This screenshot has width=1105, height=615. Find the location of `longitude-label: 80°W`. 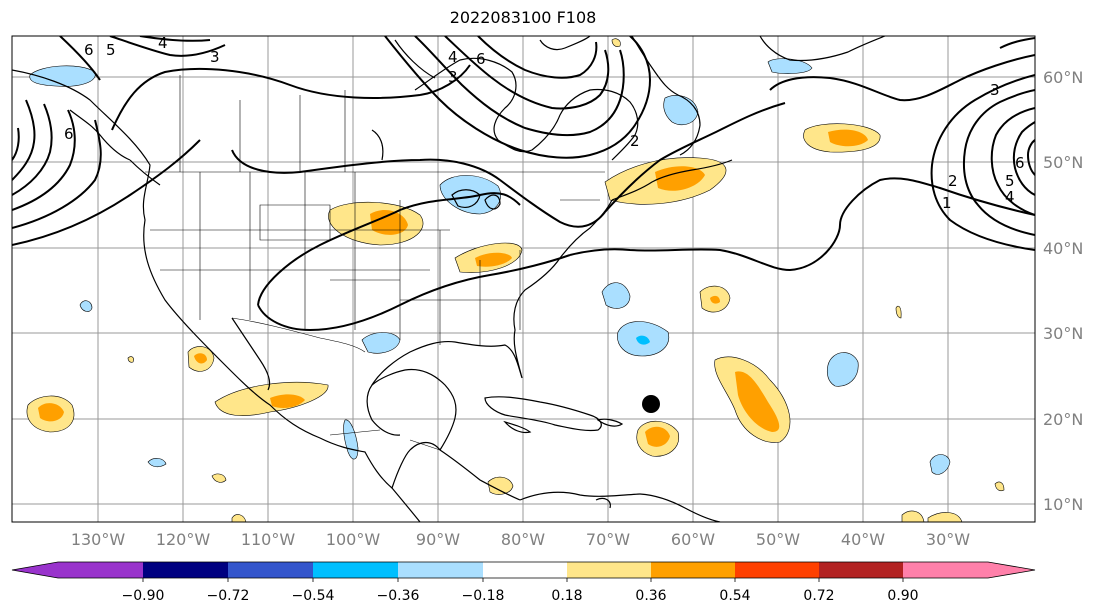

longitude-label: 80°W is located at coordinates (523, 539).